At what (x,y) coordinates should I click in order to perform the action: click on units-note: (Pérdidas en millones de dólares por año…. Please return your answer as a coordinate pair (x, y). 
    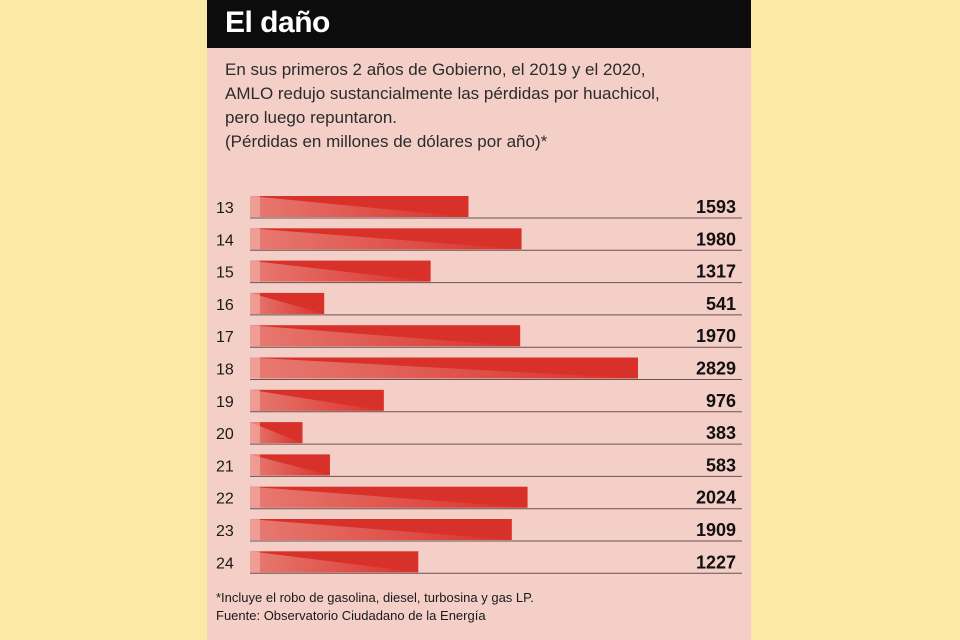
    Looking at the image, I should click on (386, 141).